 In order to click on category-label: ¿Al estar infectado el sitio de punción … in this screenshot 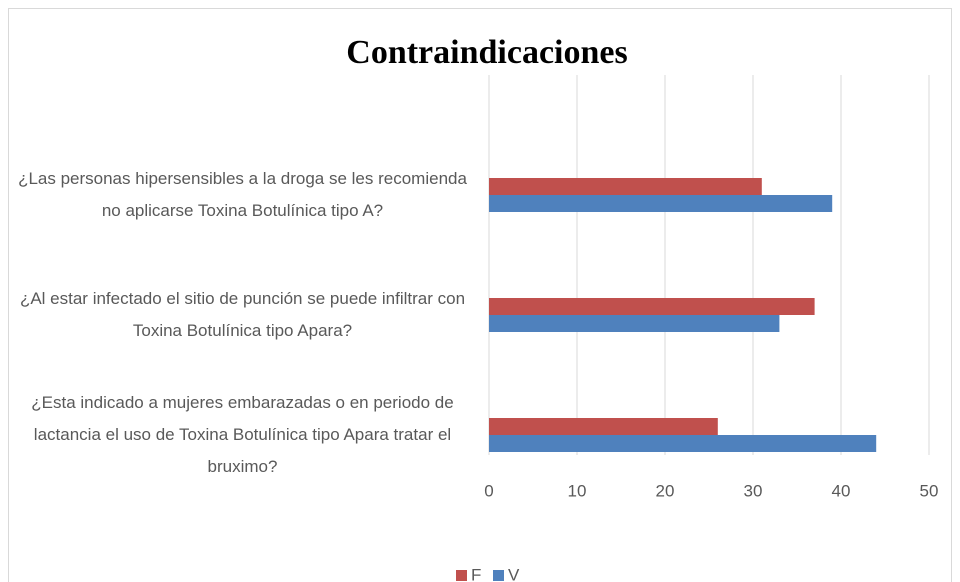, I will do `click(242, 314)`.